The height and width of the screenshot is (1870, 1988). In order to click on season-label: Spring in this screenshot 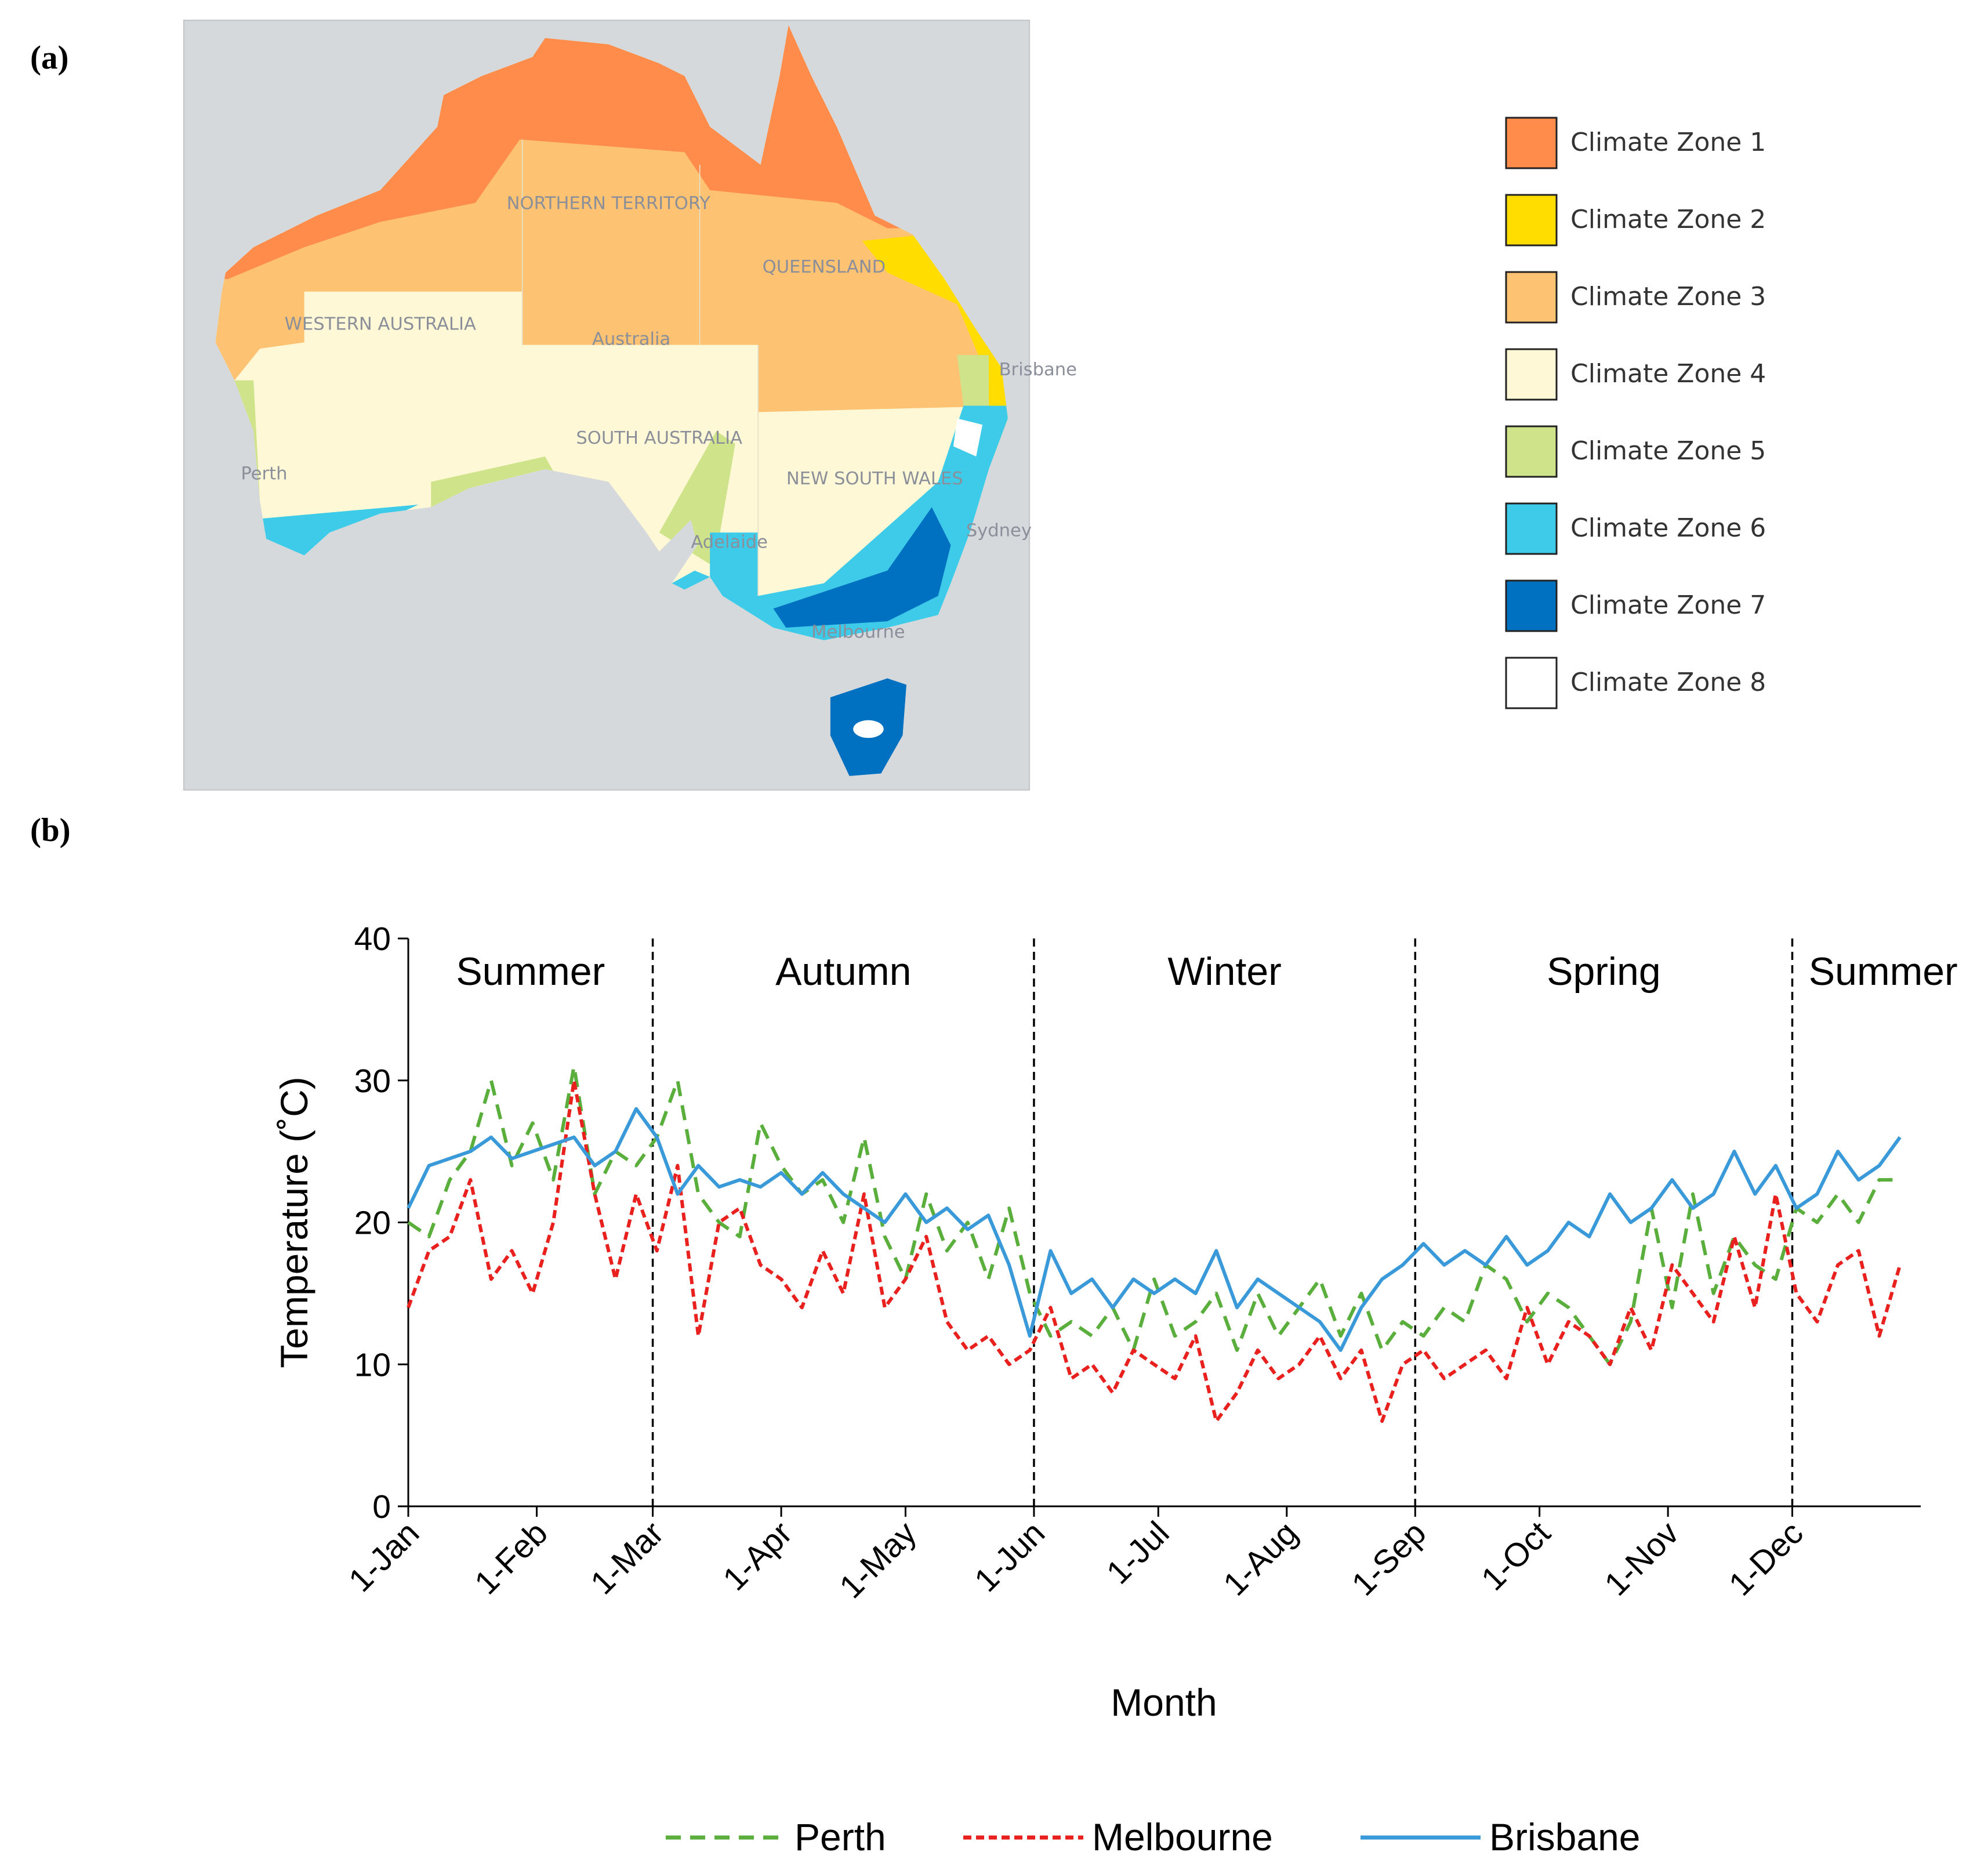, I will do `click(1604, 972)`.